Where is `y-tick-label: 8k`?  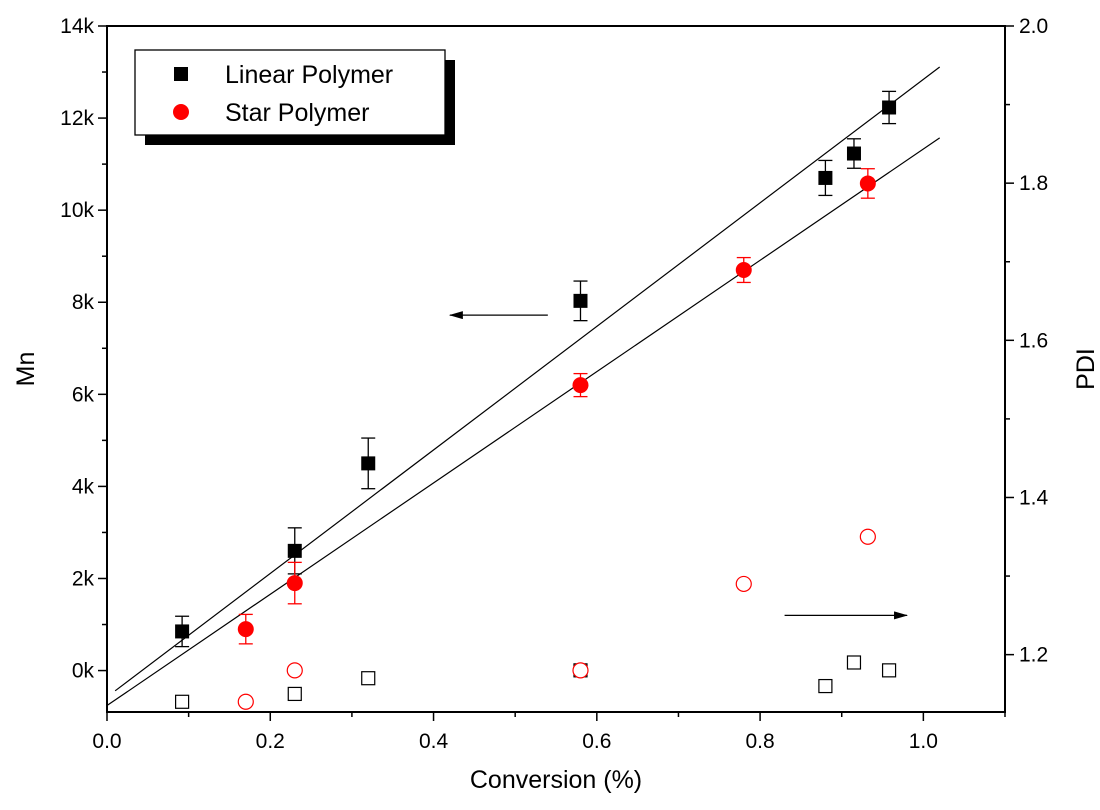 y-tick-label: 8k is located at coordinates (83, 302).